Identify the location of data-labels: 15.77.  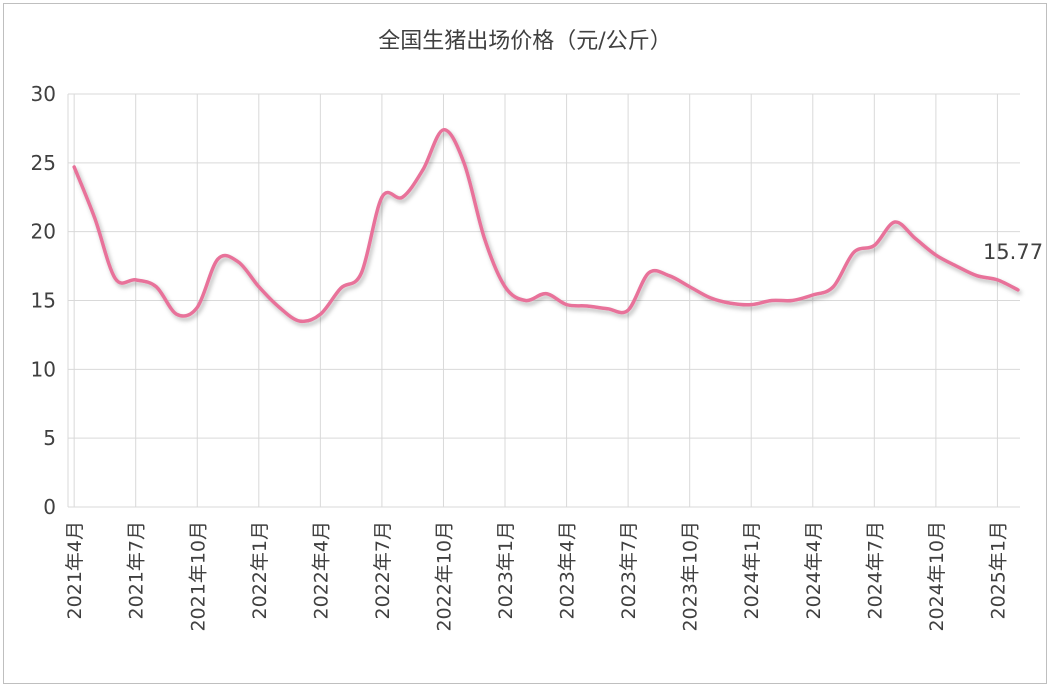
(1013, 252).